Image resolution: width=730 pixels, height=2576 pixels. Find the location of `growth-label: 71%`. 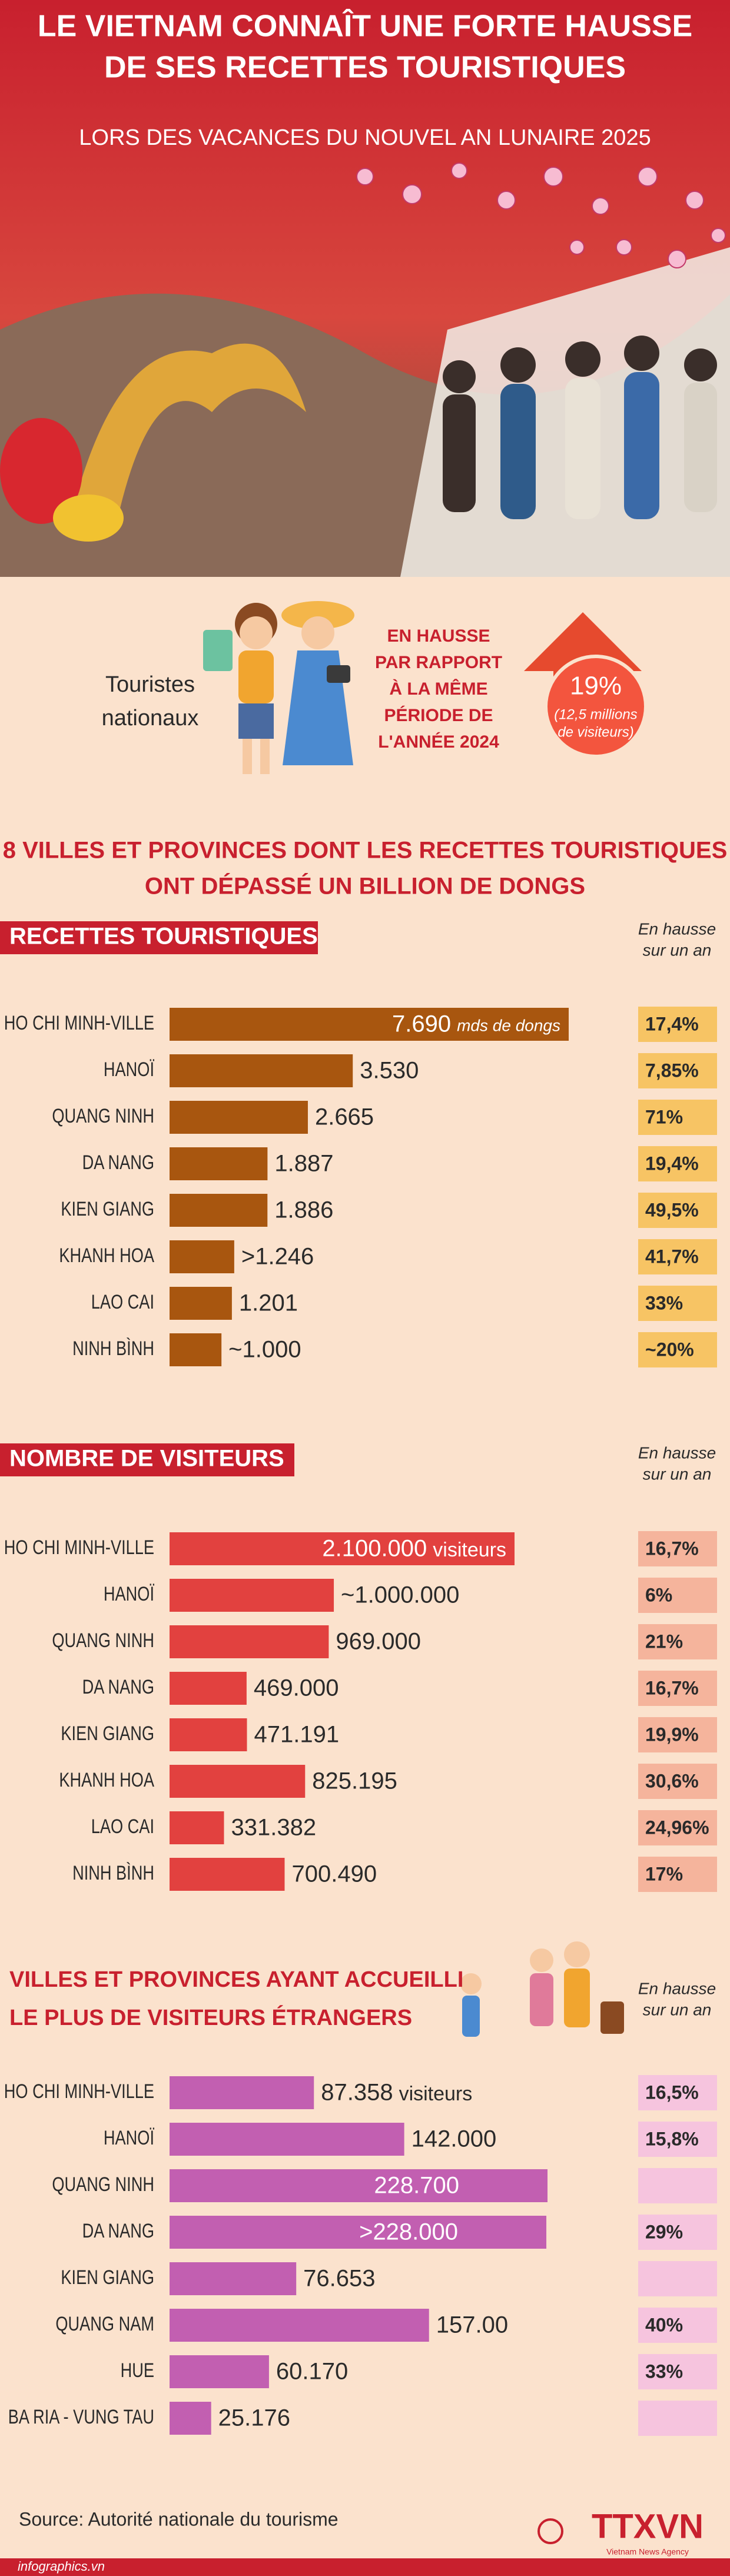

growth-label: 71% is located at coordinates (664, 1116).